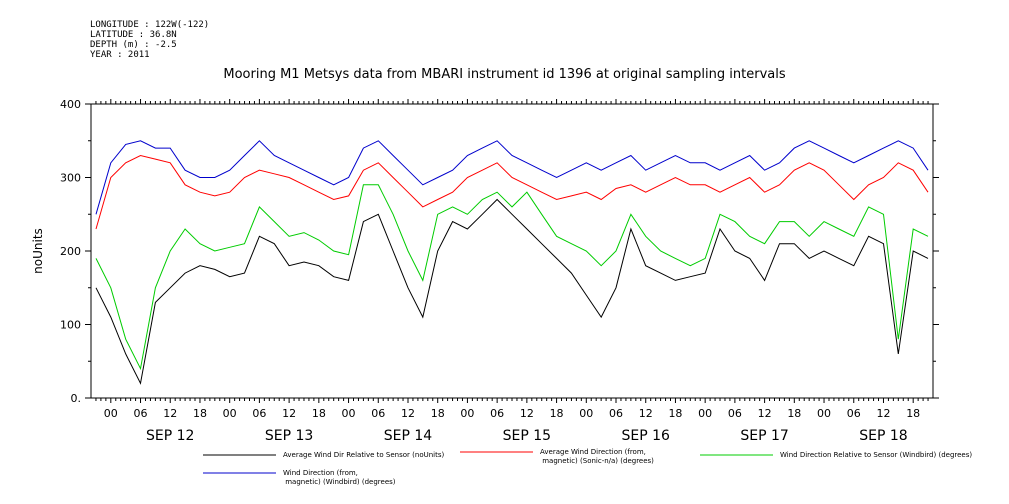 Image resolution: width=1009 pixels, height=504 pixels. I want to click on y-axis-label: noUnits, so click(38, 251).